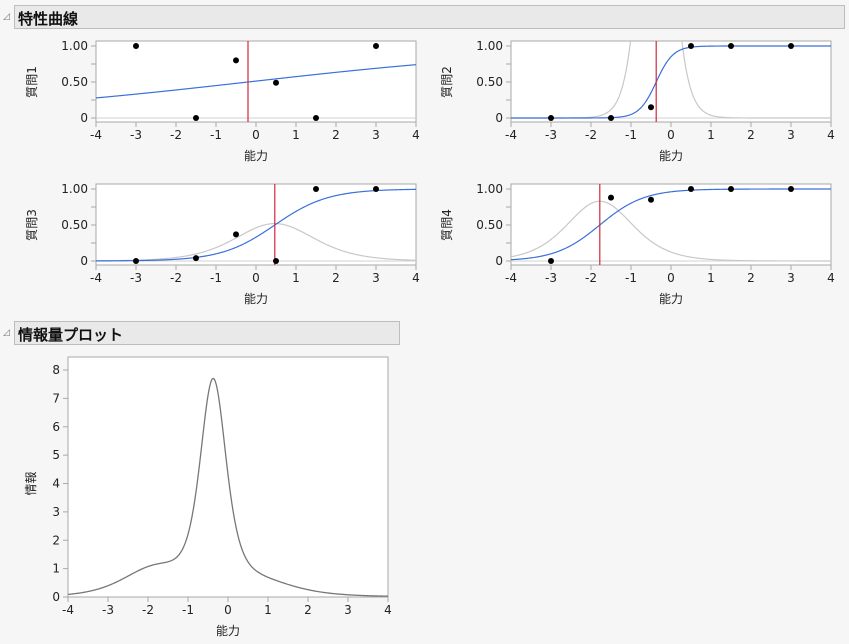  I want to click on y-axis-title: 質問4, so click(446, 225).